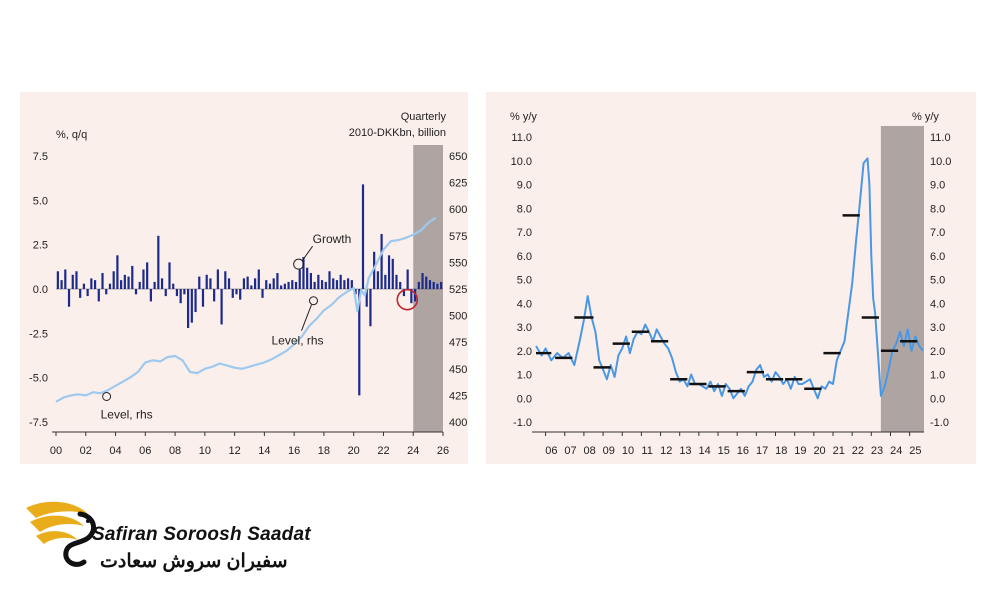  What do you see at coordinates (524, 304) in the screenshot?
I see `left-y-tick-label: 4.0` at bounding box center [524, 304].